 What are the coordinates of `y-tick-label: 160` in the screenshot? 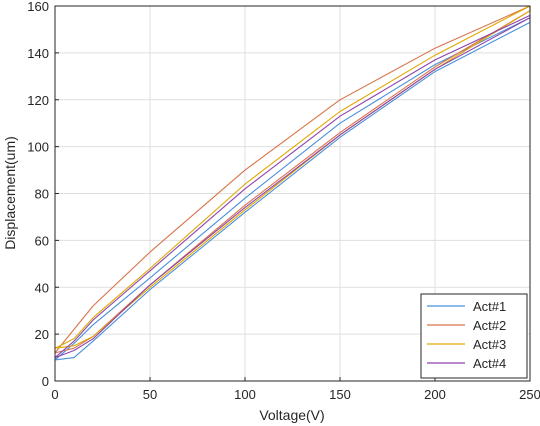 It's located at (38, 7).